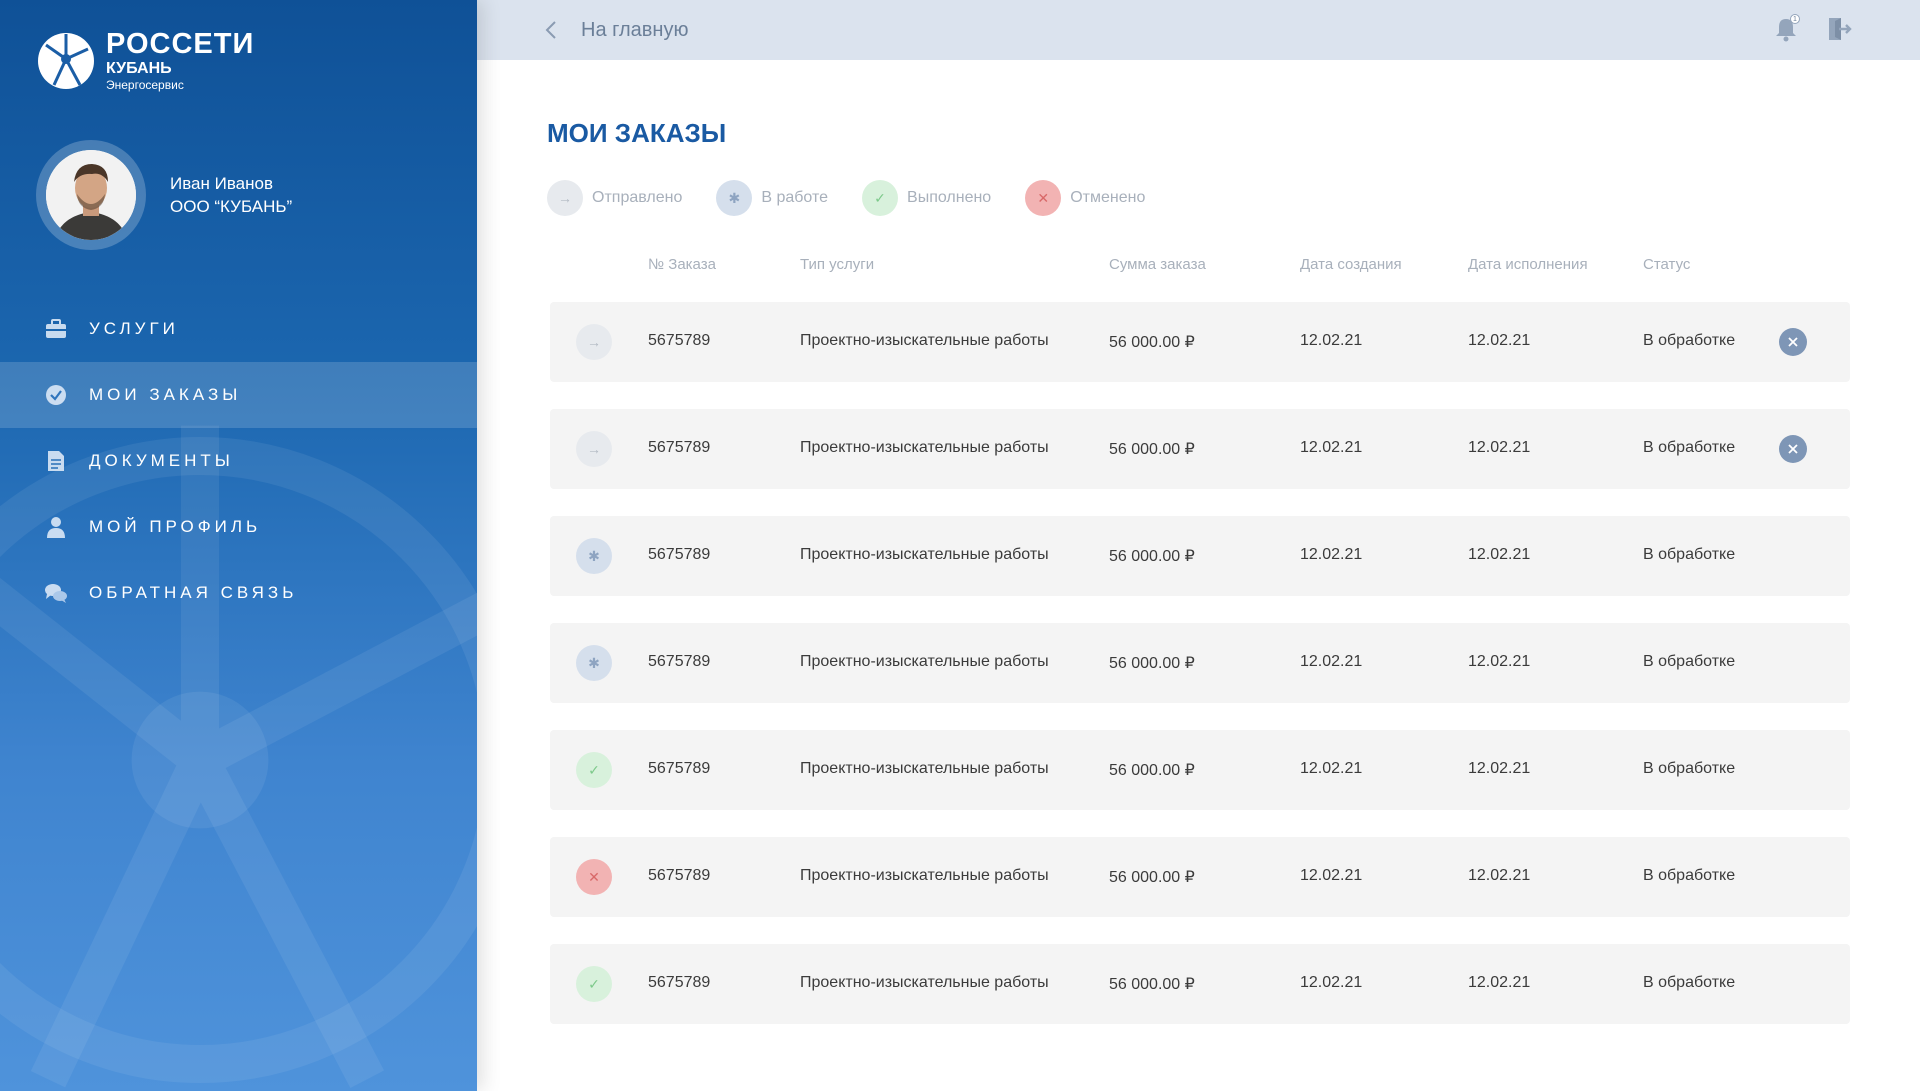 Image resolution: width=1920 pixels, height=1091 pixels. What do you see at coordinates (164, 195) in the screenshot?
I see `user-profile: Иван Иванов ООО “КУБАНЬ”` at bounding box center [164, 195].